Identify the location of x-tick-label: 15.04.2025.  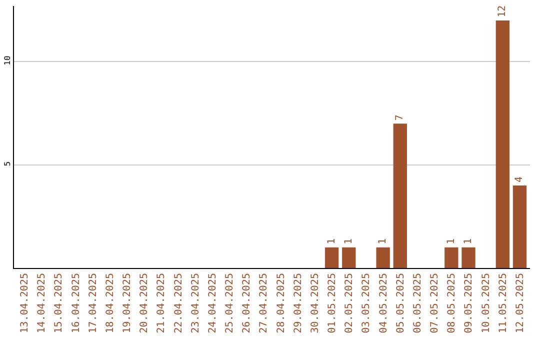
(59, 303).